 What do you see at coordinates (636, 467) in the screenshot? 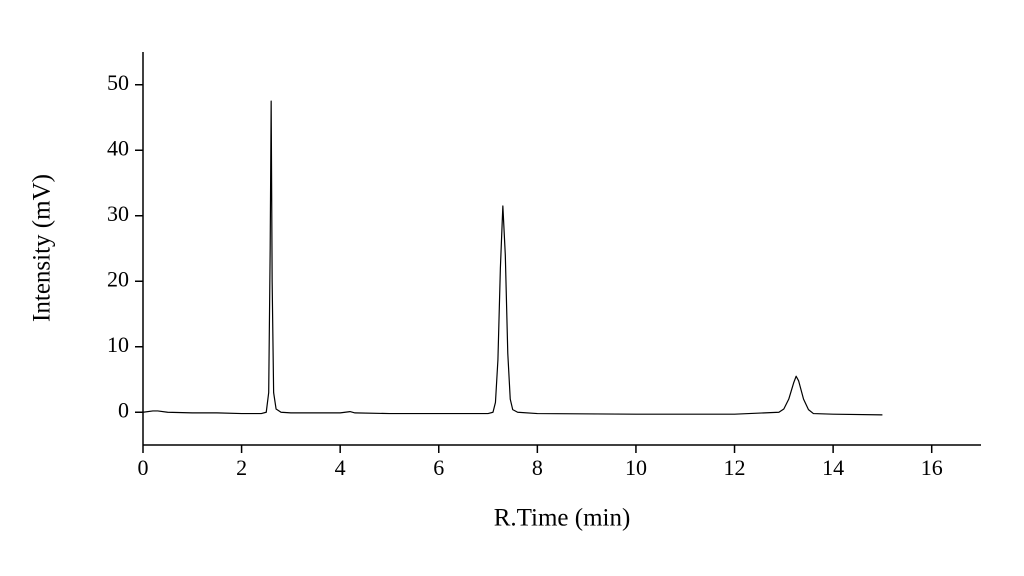
I see `x-tick-label: 10` at bounding box center [636, 467].